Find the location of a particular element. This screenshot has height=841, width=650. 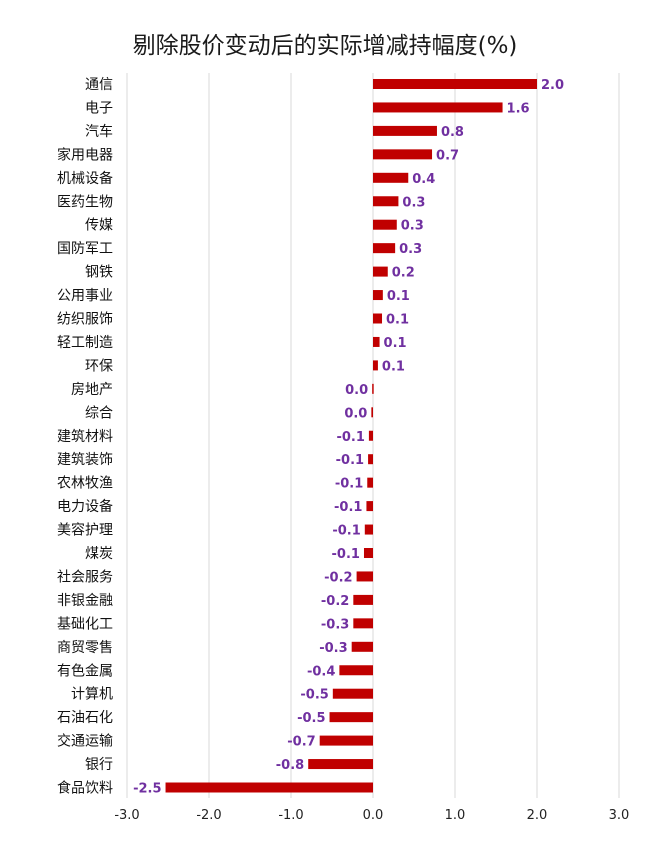

category-label: 商贸零售 is located at coordinates (85, 648).